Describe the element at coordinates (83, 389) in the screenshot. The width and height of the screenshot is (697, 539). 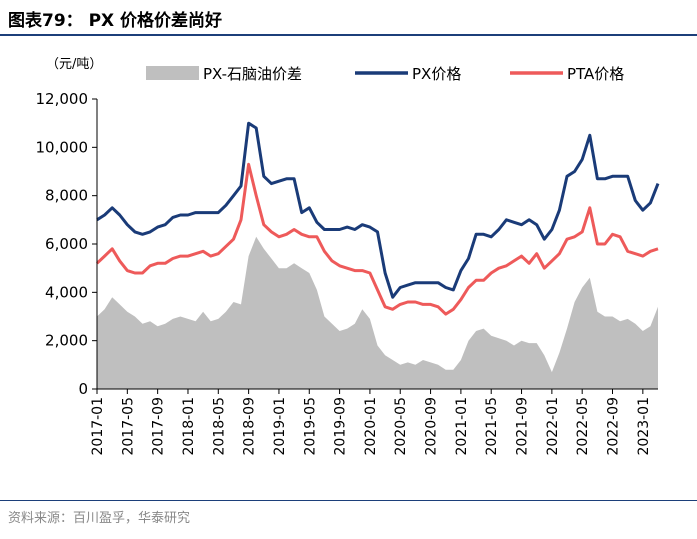
I see `y-tick-label: 0` at that location.